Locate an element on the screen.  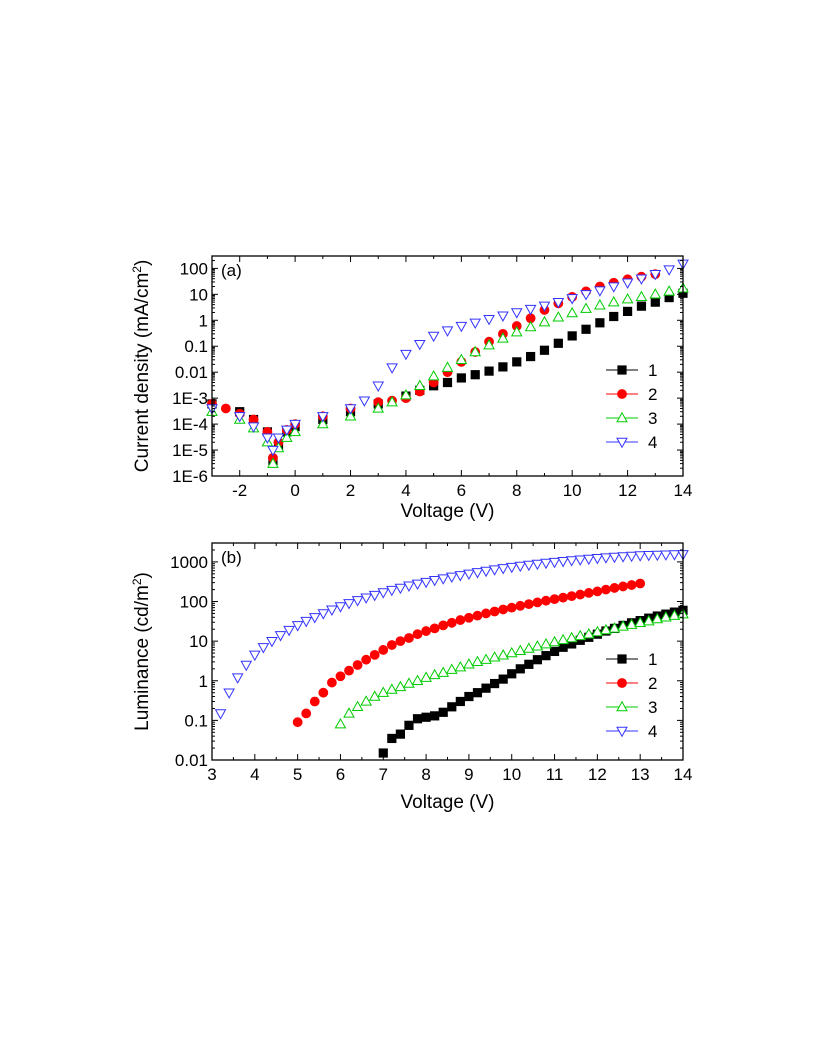
panel-a-x-axis-label: Voltage (V) is located at coordinates (448, 511).